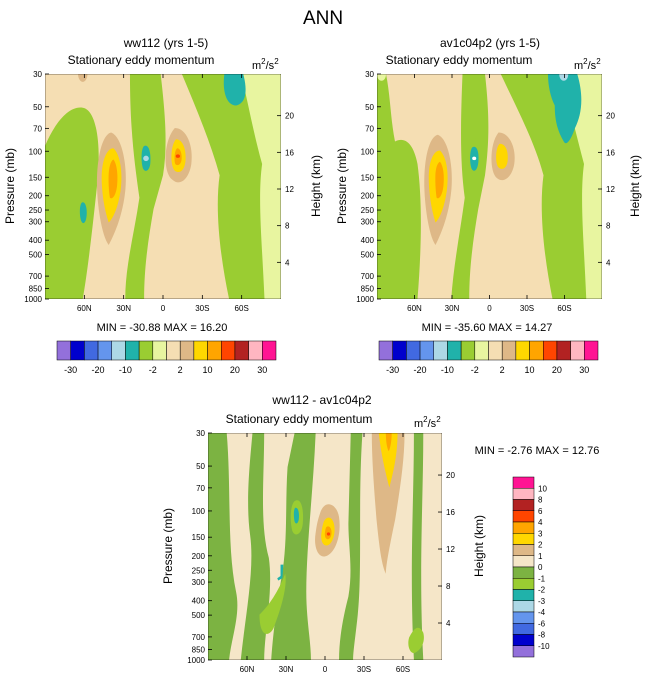  I want to click on panel-2-contours, so click(489, 186).